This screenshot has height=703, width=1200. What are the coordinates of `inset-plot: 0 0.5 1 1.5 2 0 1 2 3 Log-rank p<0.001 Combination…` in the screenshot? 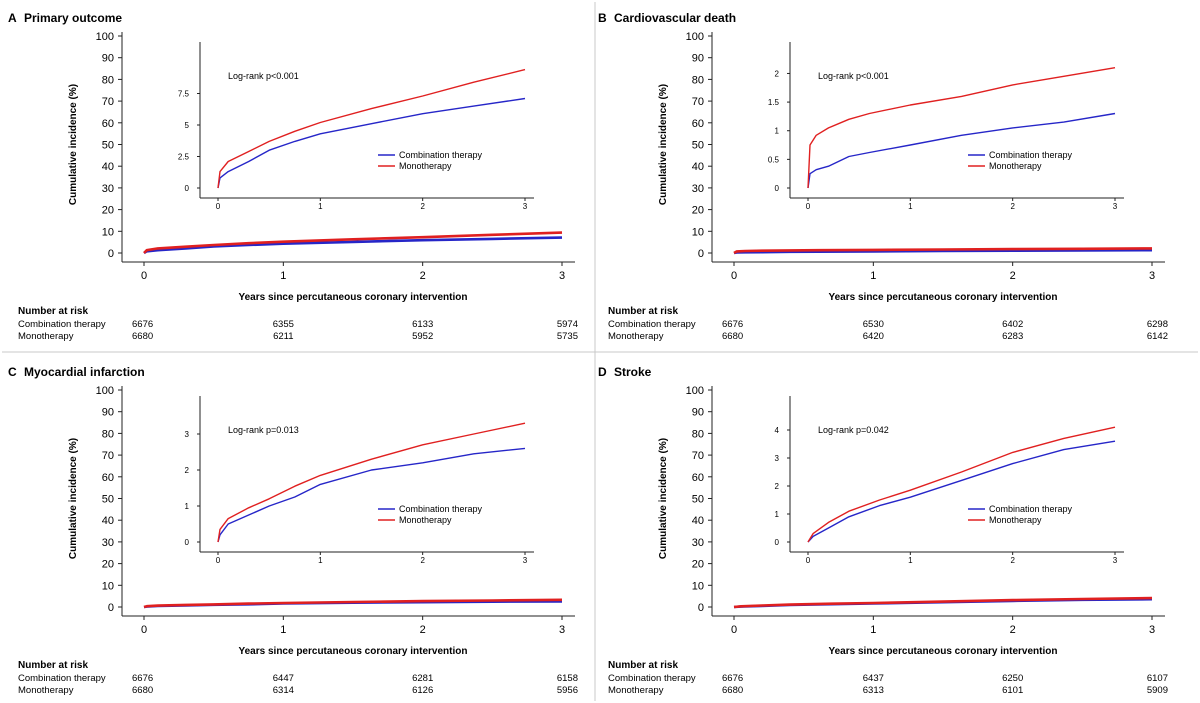 It's located at (946, 126).